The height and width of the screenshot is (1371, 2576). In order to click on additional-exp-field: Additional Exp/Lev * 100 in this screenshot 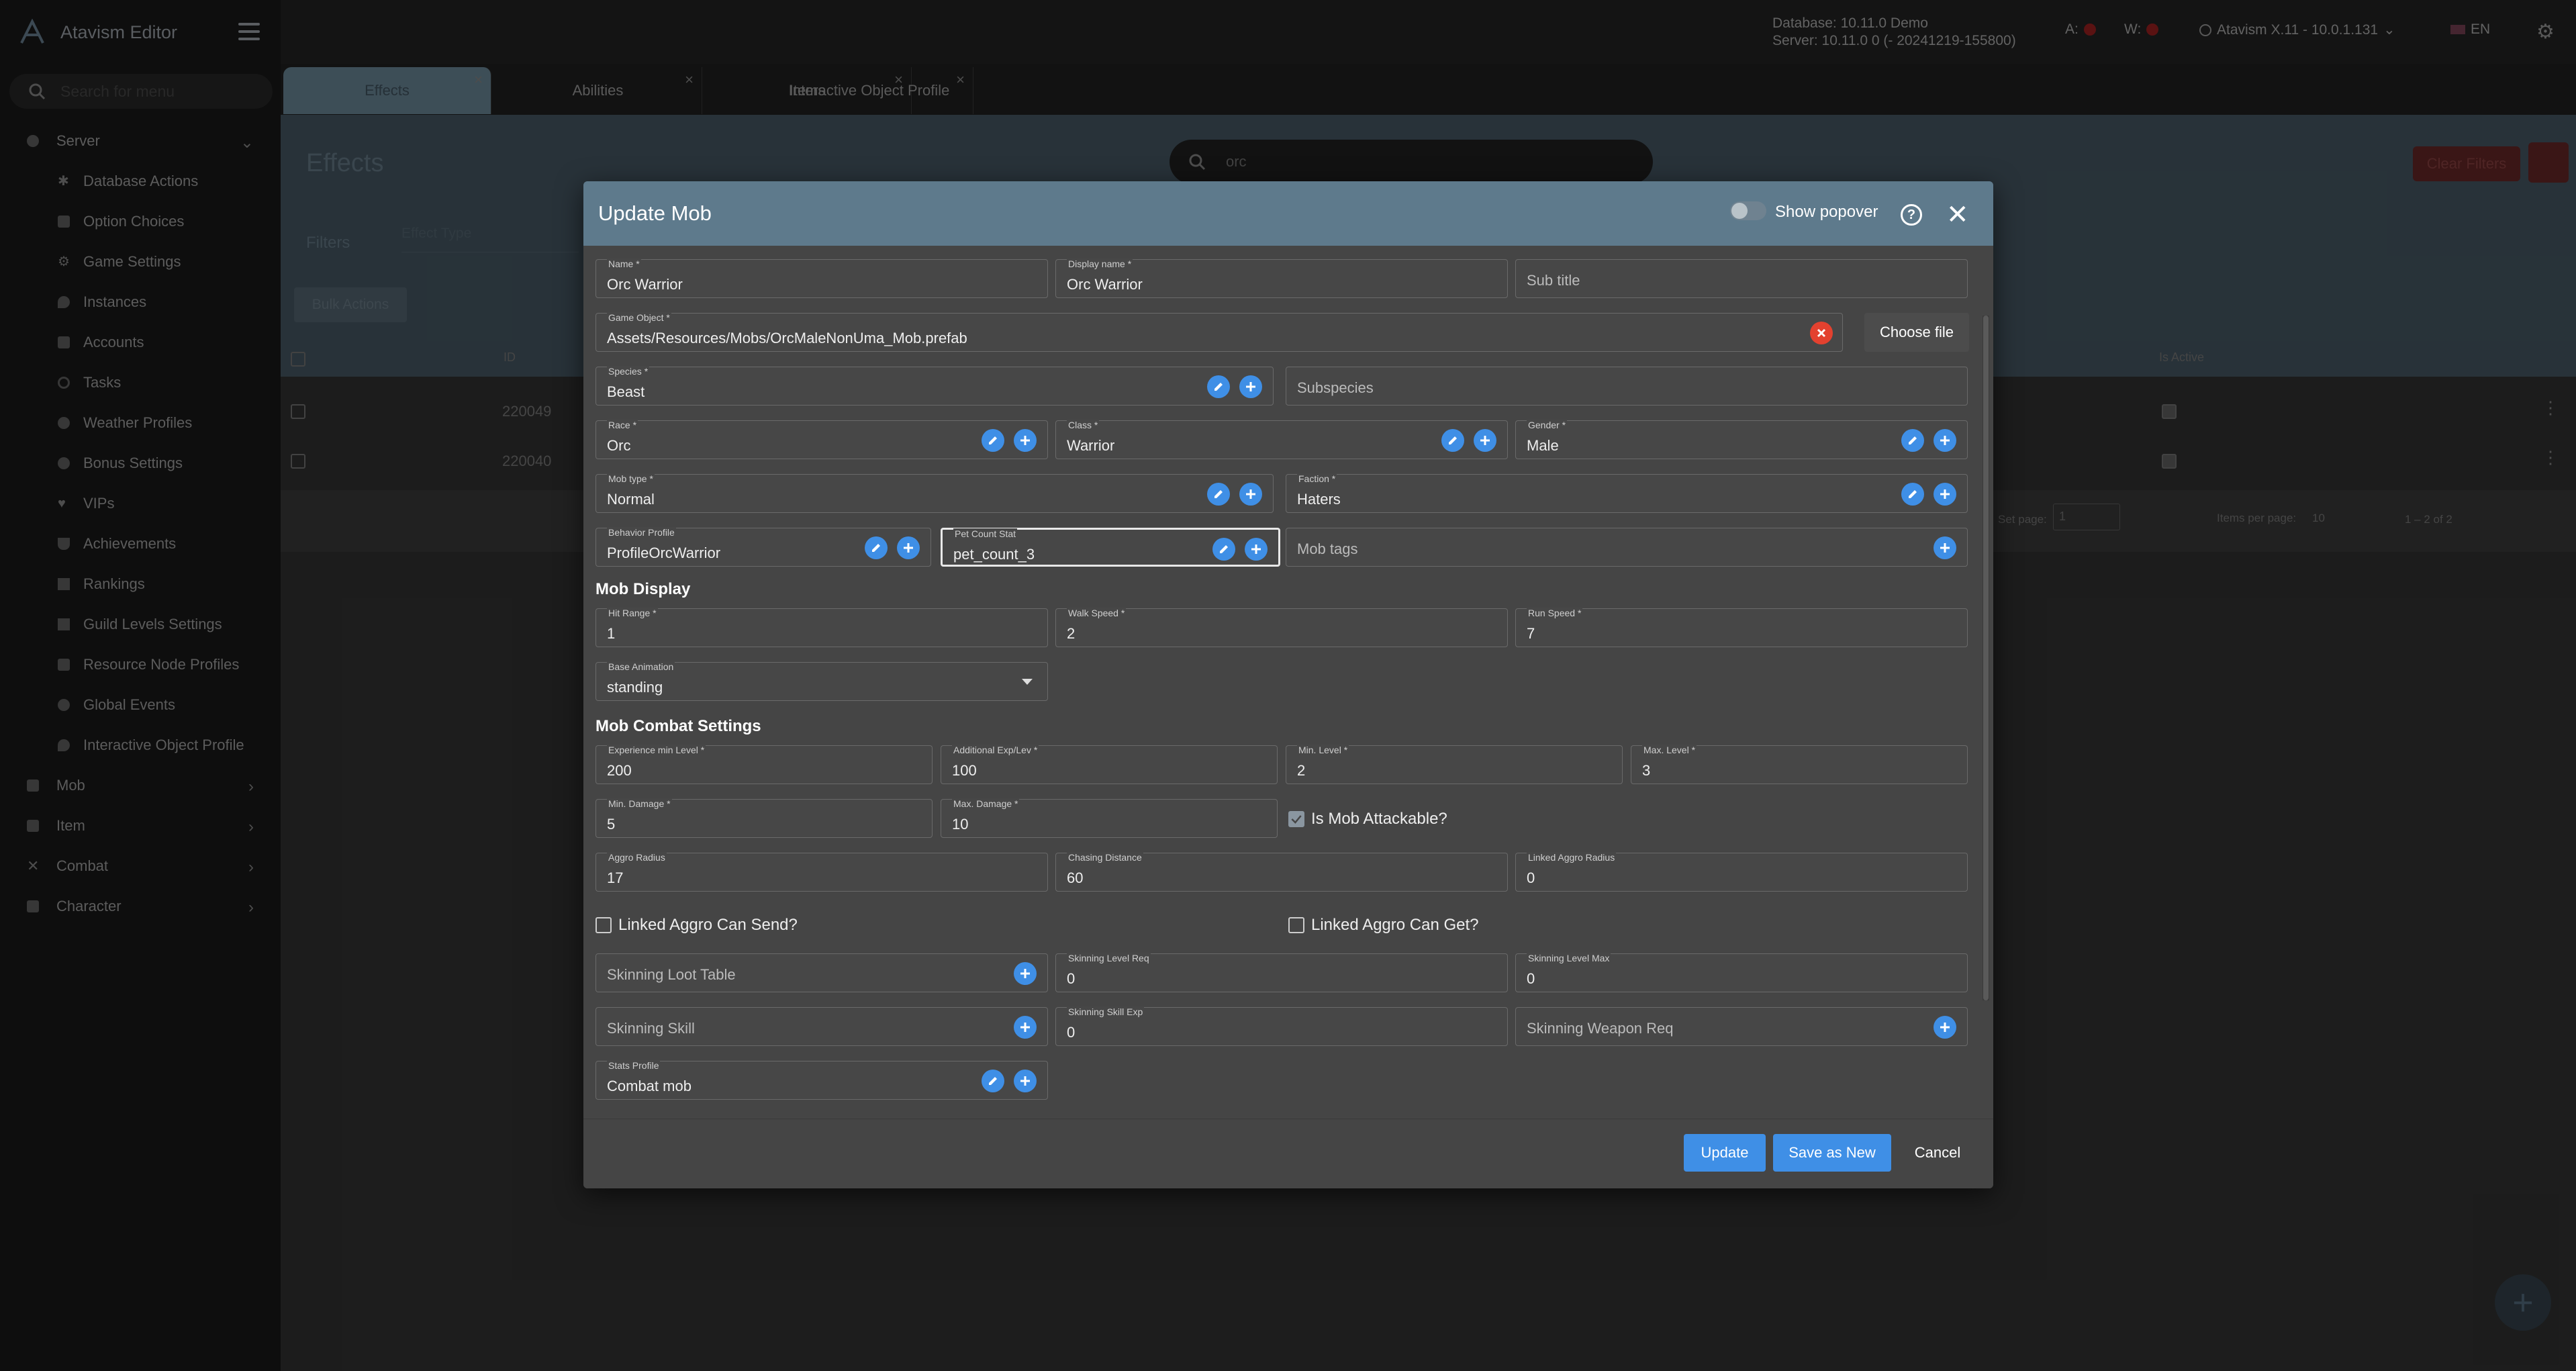, I will do `click(1109, 764)`.